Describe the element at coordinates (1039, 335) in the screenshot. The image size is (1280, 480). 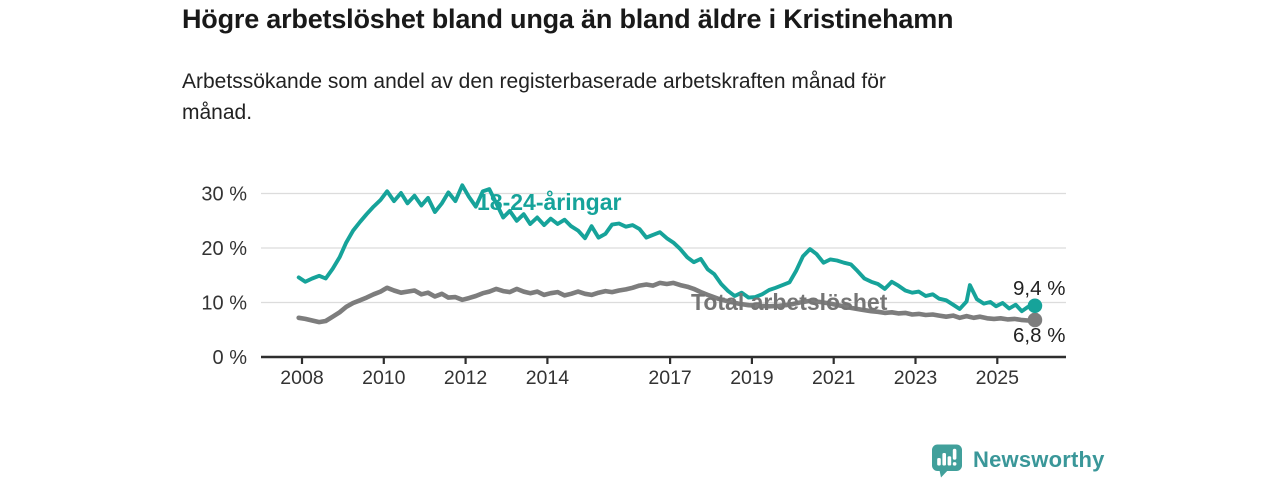
I see `end-value-label-total: 6,8 %` at that location.